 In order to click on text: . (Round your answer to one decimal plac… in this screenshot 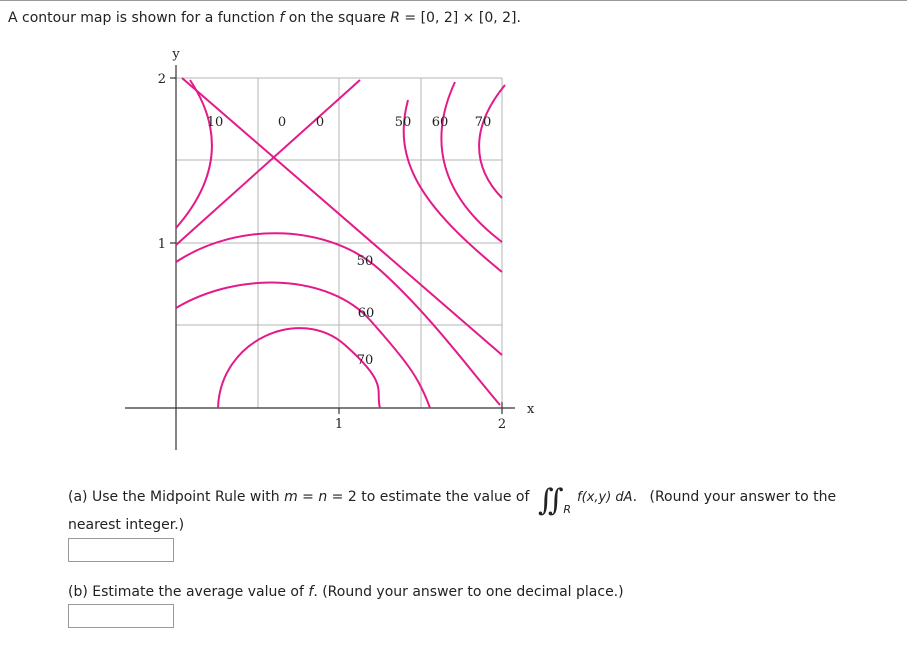, I will do `click(468, 592)`.